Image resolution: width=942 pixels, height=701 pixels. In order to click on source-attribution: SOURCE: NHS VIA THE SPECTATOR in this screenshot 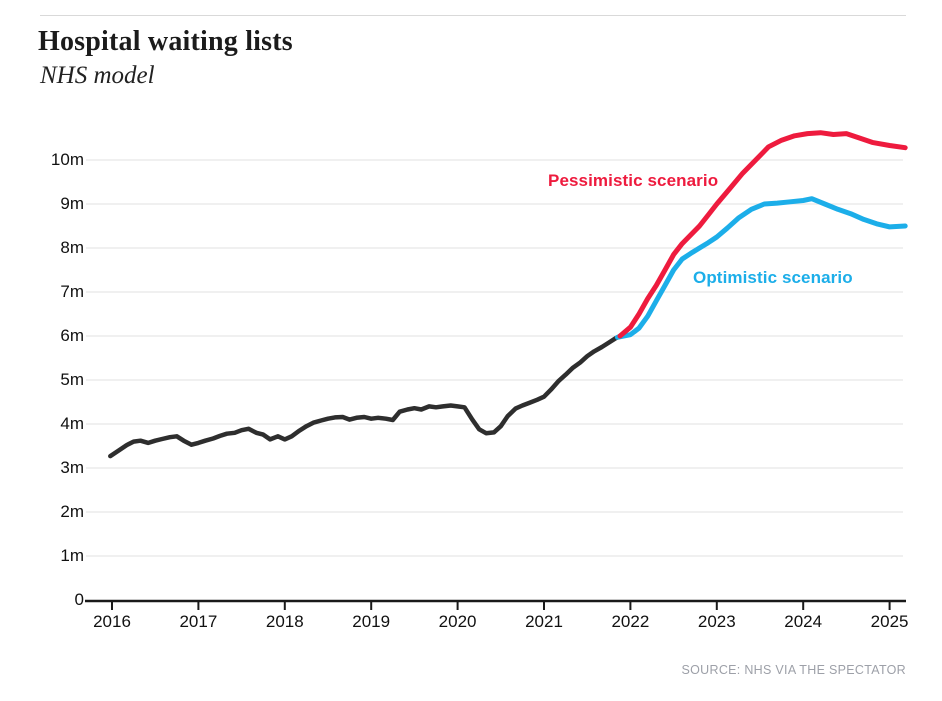, I will do `click(793, 670)`.